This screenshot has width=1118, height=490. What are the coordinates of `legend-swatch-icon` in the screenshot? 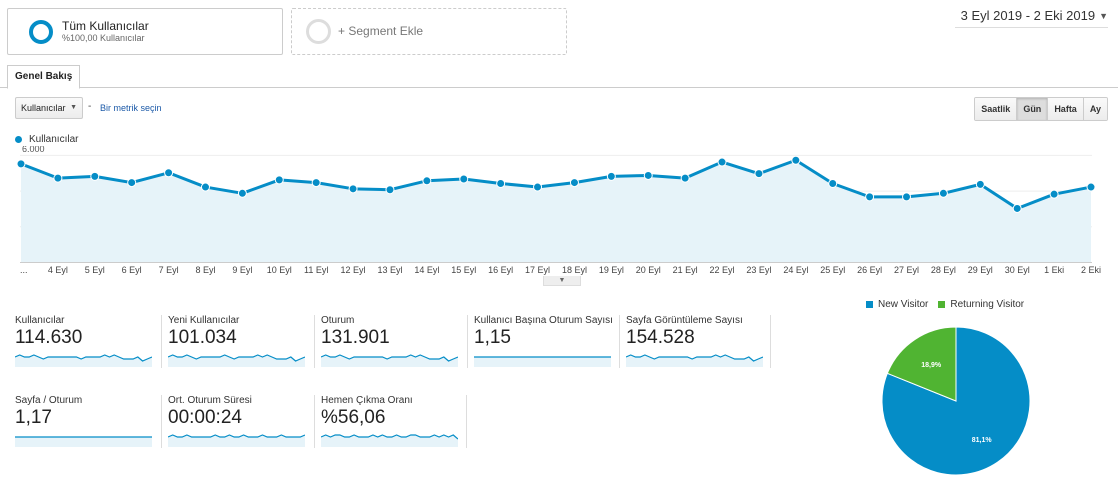 It's located at (942, 304).